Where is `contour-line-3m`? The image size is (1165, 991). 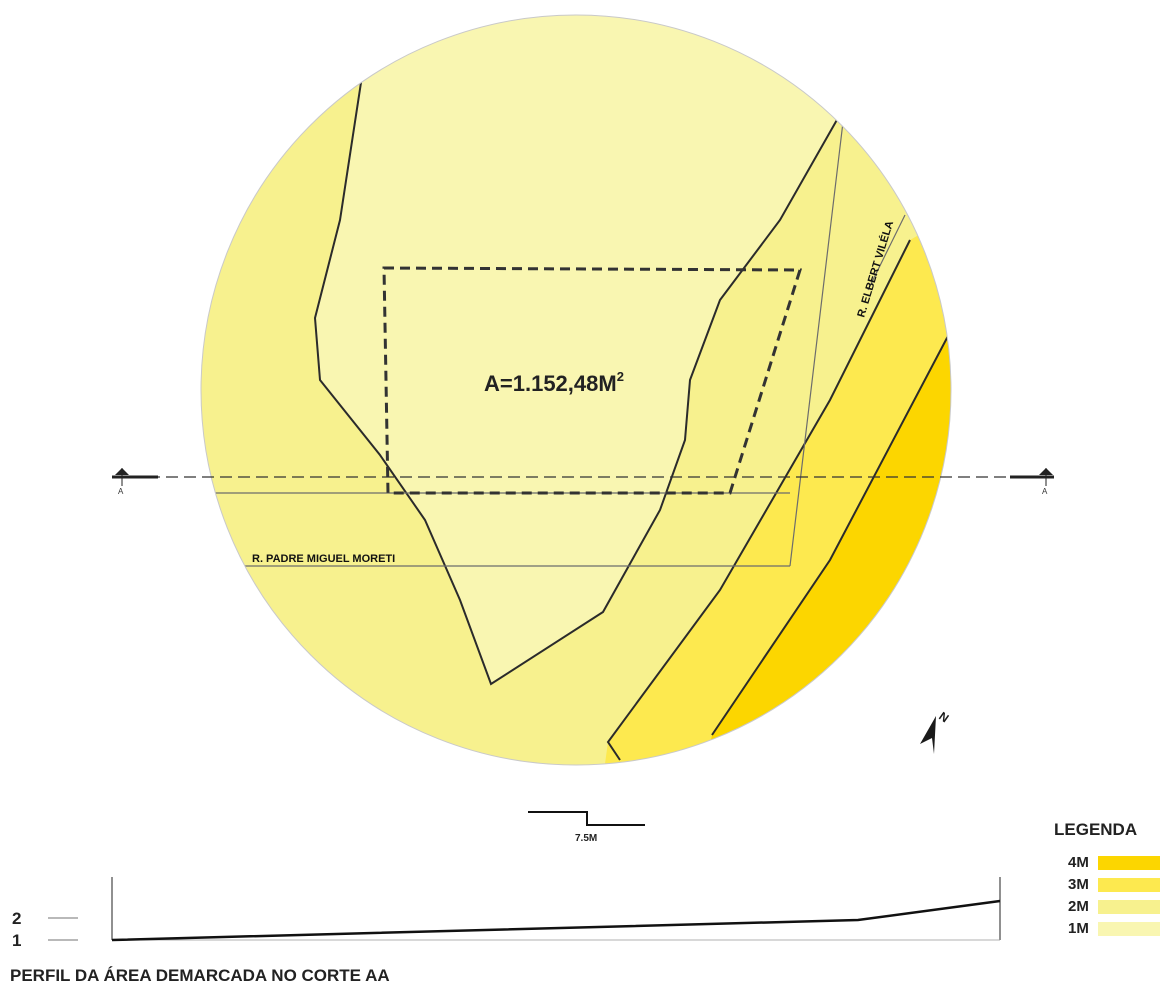
contour-line-3m is located at coordinates (758, 500).